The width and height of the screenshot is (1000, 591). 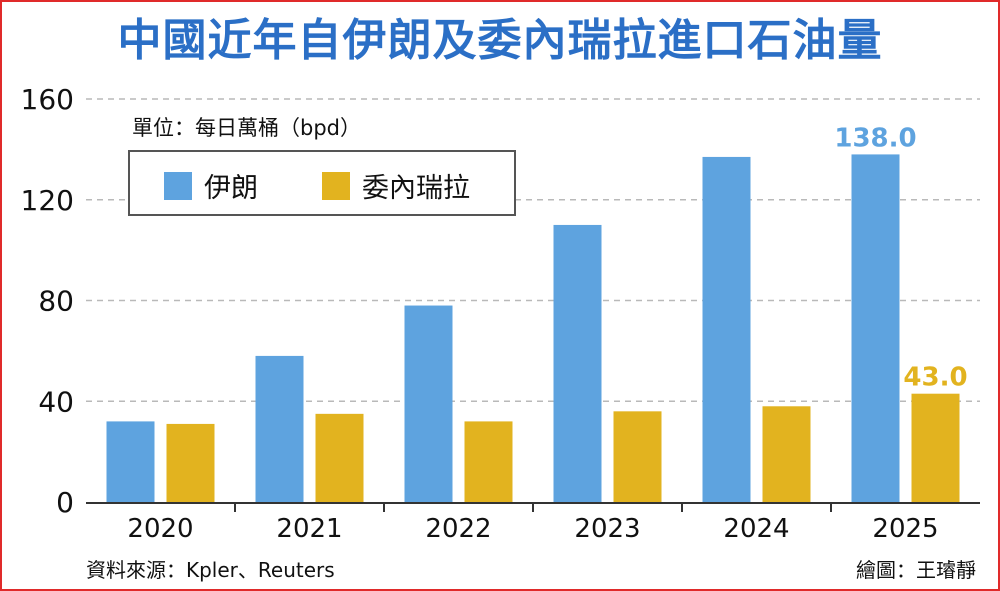 What do you see at coordinates (130, 461) in the screenshot?
I see `bar-iran-2020` at bounding box center [130, 461].